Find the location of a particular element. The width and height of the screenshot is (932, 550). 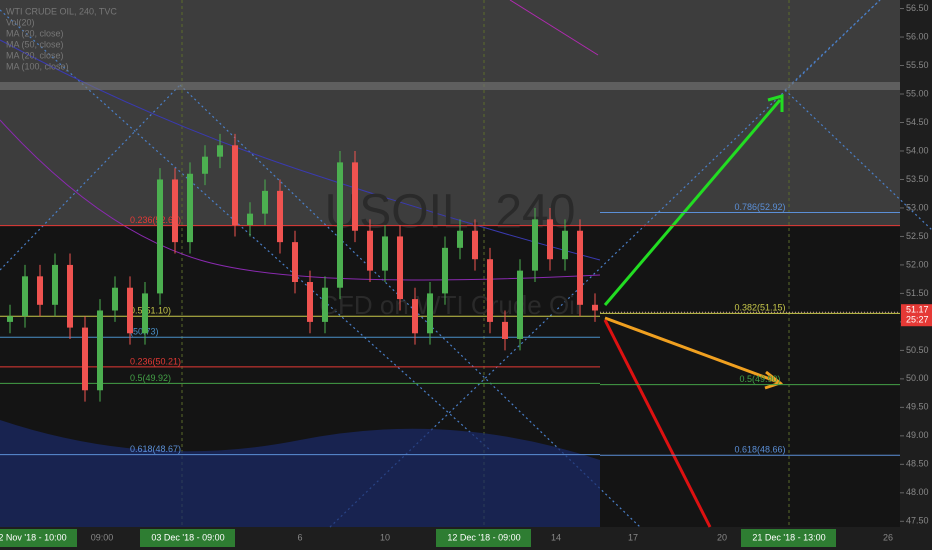

y-tick-label: 56.00 is located at coordinates (917, 36).